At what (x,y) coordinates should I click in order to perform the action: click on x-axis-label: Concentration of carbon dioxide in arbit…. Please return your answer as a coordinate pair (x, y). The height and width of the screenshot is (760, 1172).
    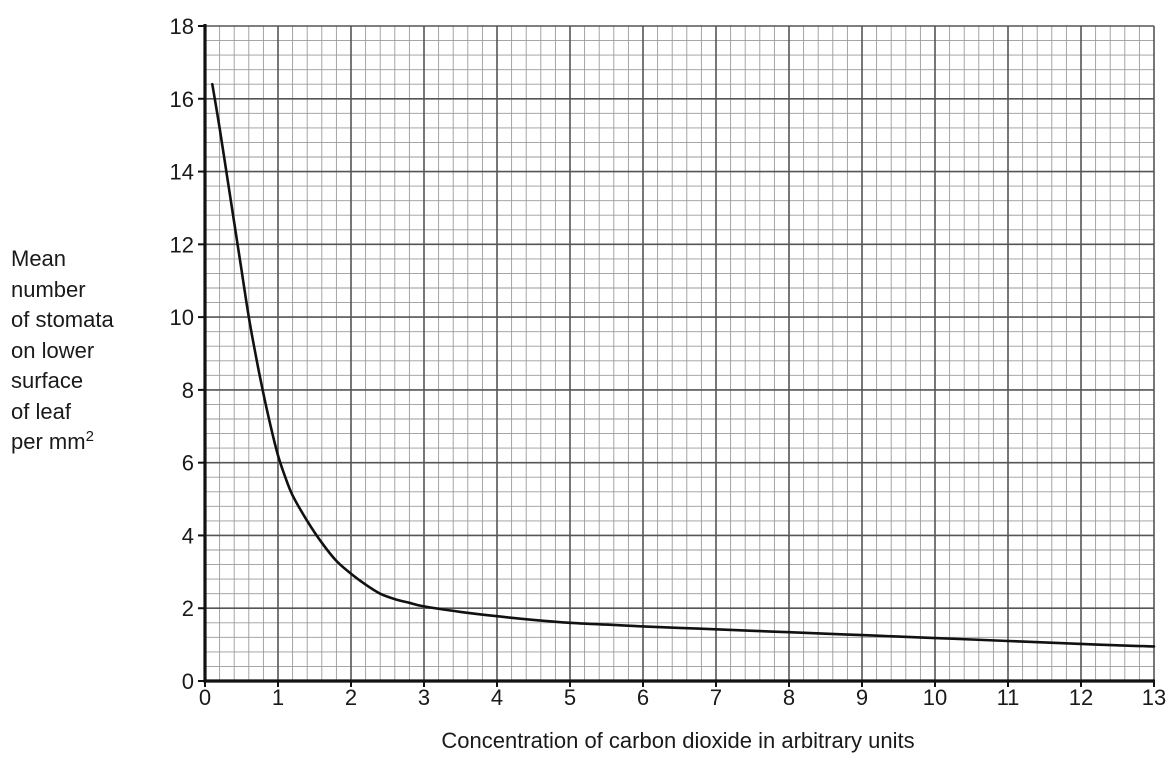
    Looking at the image, I should click on (677, 740).